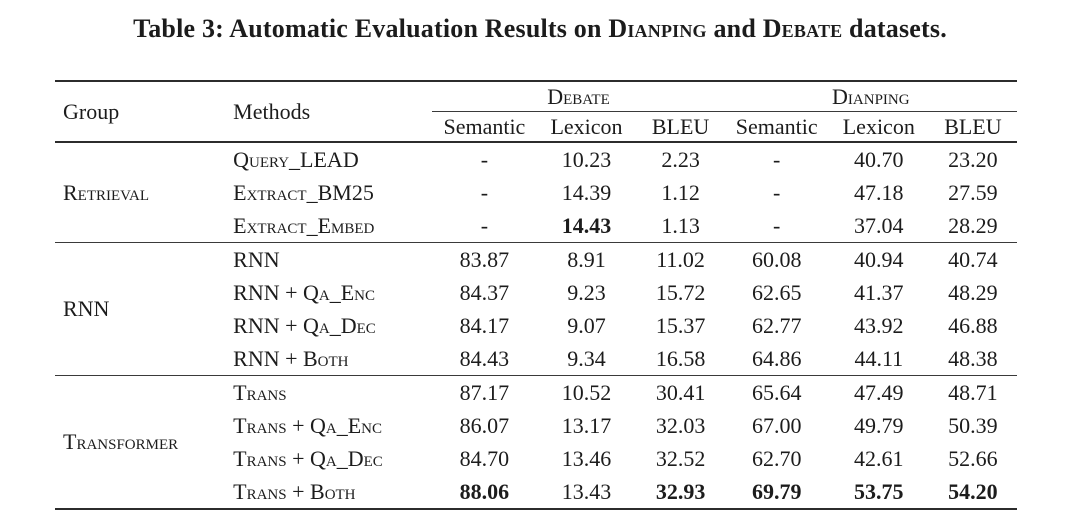  Describe the element at coordinates (586, 292) in the screenshot. I see `metric-value: 9.23` at that location.